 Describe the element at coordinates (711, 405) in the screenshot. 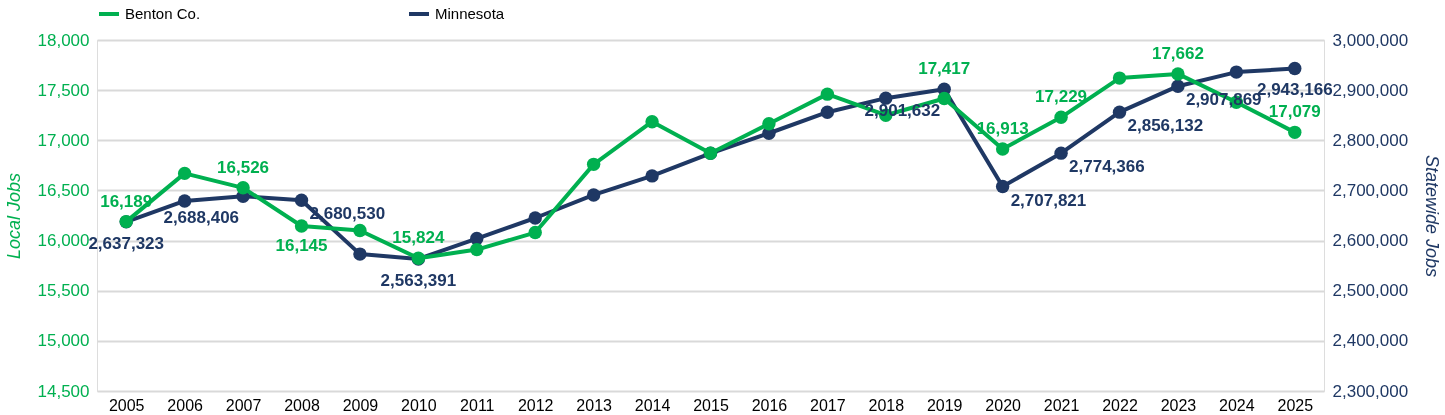

I see `x-tick-label: 2015` at that location.